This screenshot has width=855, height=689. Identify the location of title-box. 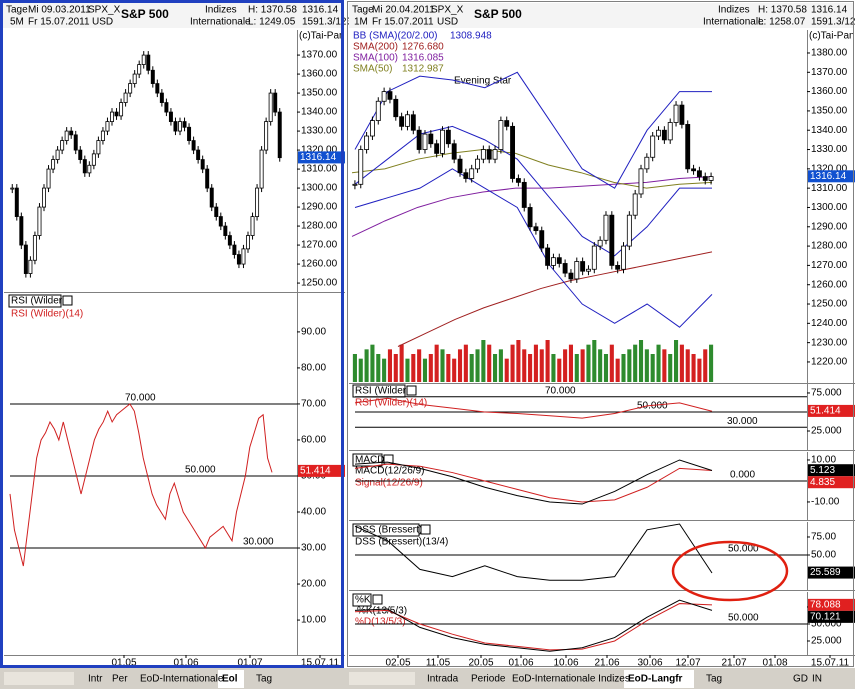
(35, 301).